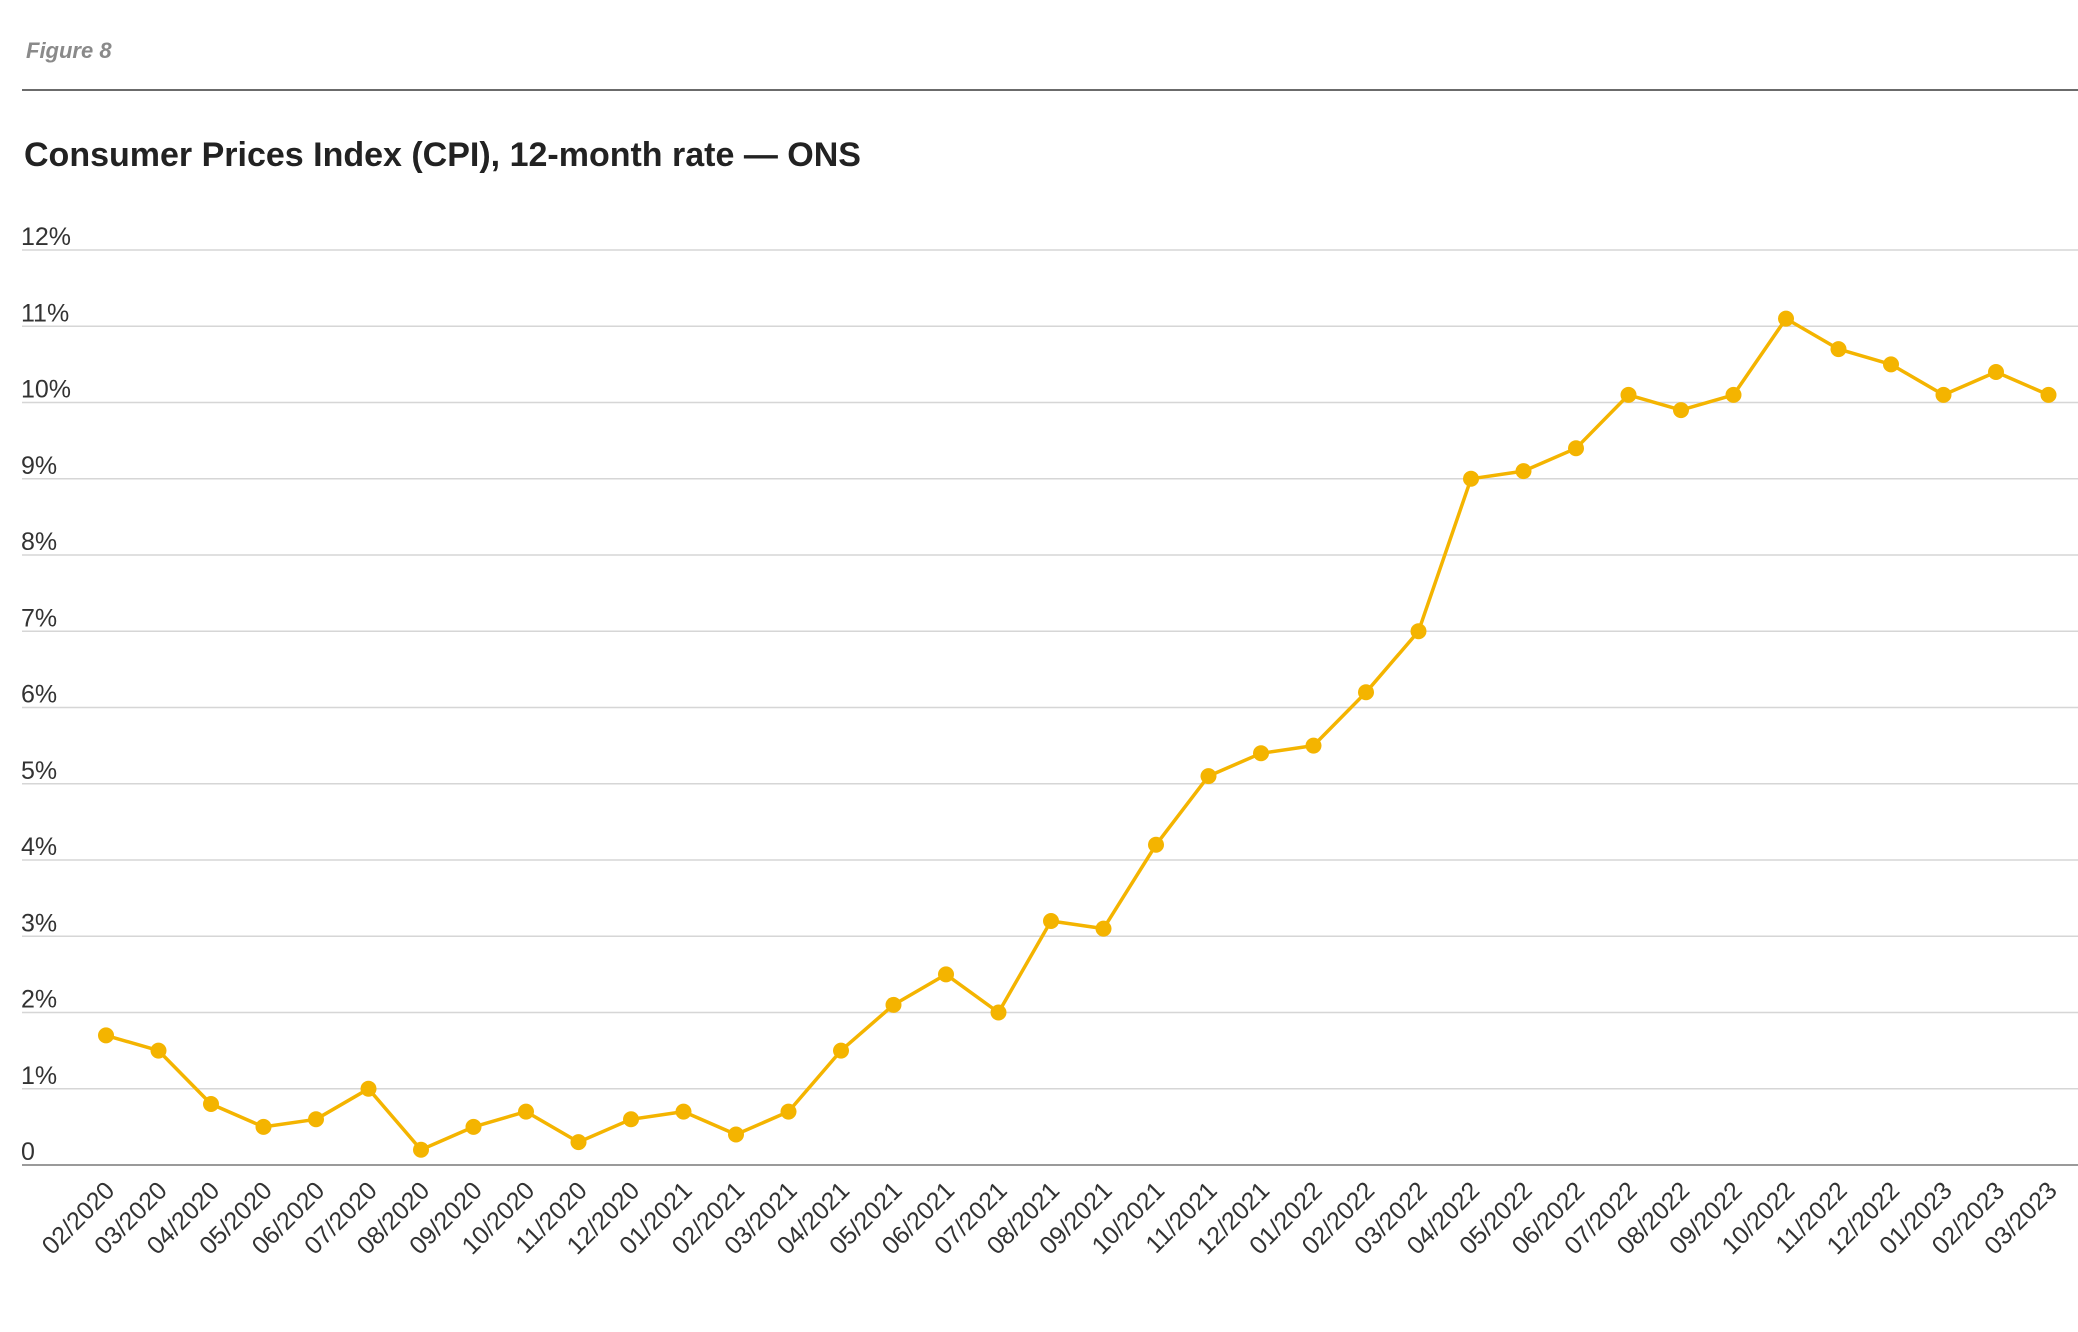 The height and width of the screenshot is (1332, 2078). Describe the element at coordinates (39, 847) in the screenshot. I see `y-tick-label: 4%` at that location.